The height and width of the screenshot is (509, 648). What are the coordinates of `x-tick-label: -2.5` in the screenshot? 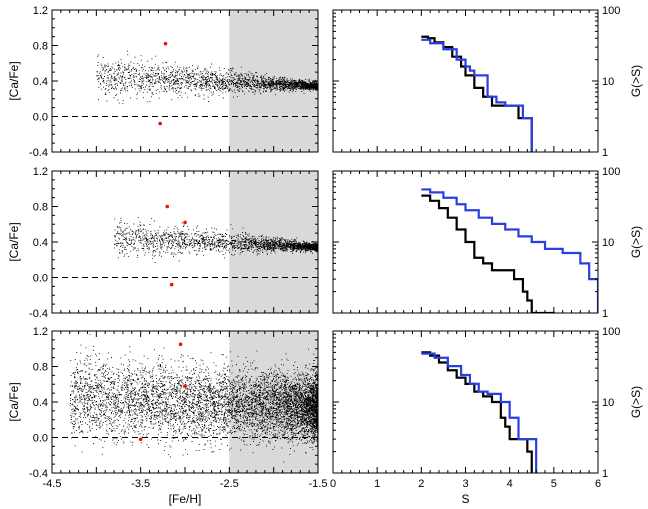 It's located at (229, 484).